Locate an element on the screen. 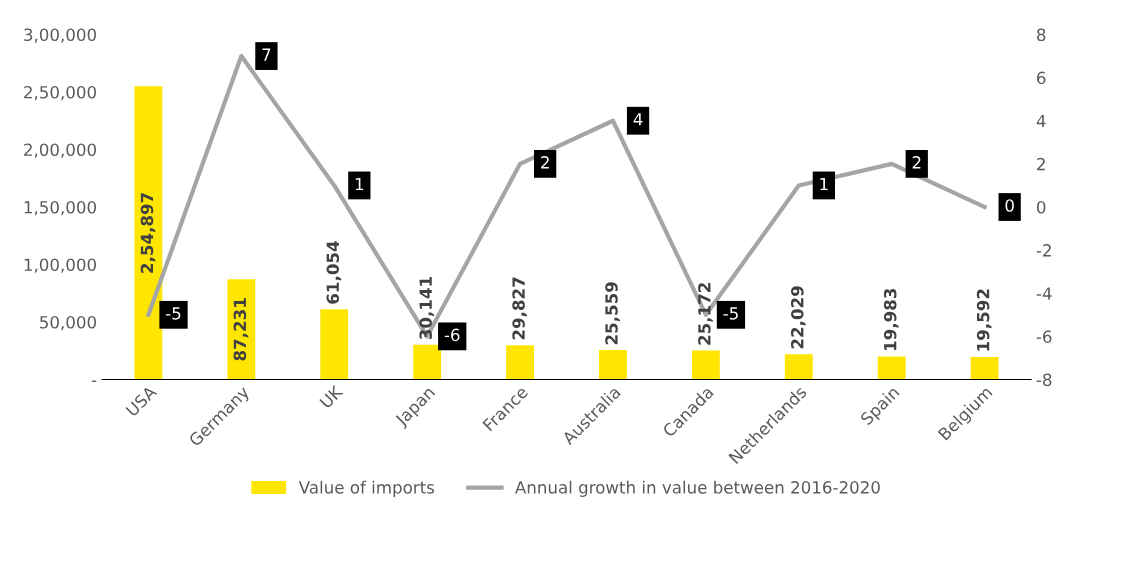 Image resolution: width=1133 pixels, height=575 pixels. data-label: 22,029 is located at coordinates (798, 317).